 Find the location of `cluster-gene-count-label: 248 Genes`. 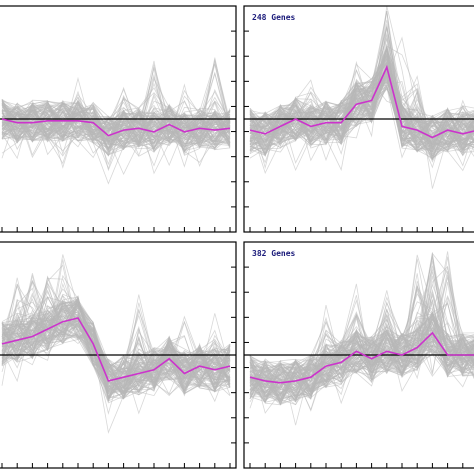

cluster-gene-count-label: 248 Genes is located at coordinates (274, 17).